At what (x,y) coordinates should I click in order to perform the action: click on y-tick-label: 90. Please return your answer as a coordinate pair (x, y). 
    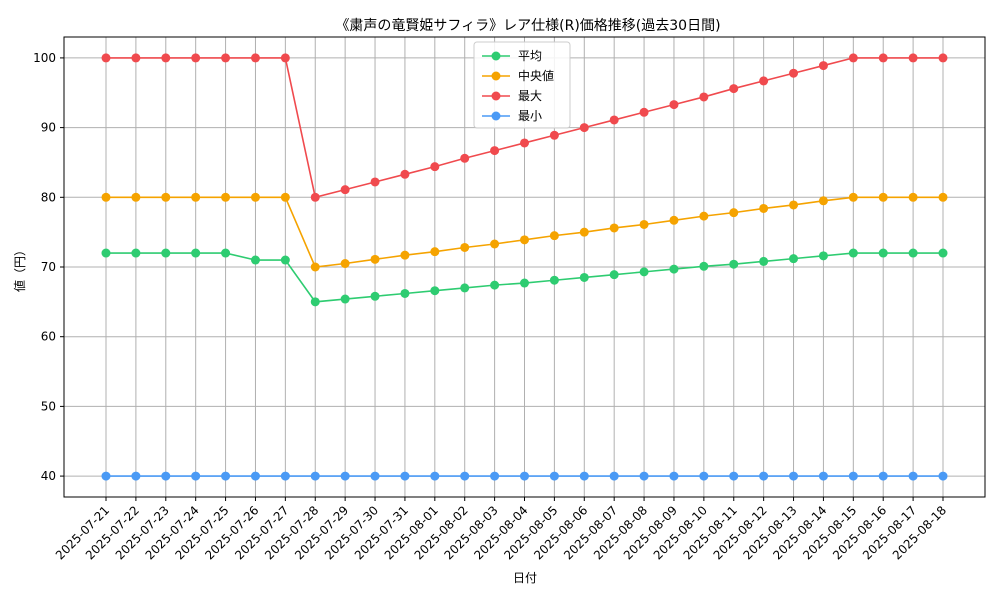
    Looking at the image, I should click on (48, 128).